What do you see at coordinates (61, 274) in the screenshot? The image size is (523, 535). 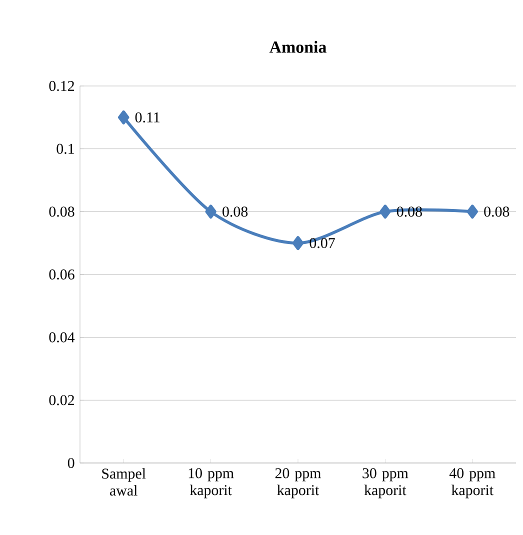 I see `y-tick-label: 0.06` at bounding box center [61, 274].